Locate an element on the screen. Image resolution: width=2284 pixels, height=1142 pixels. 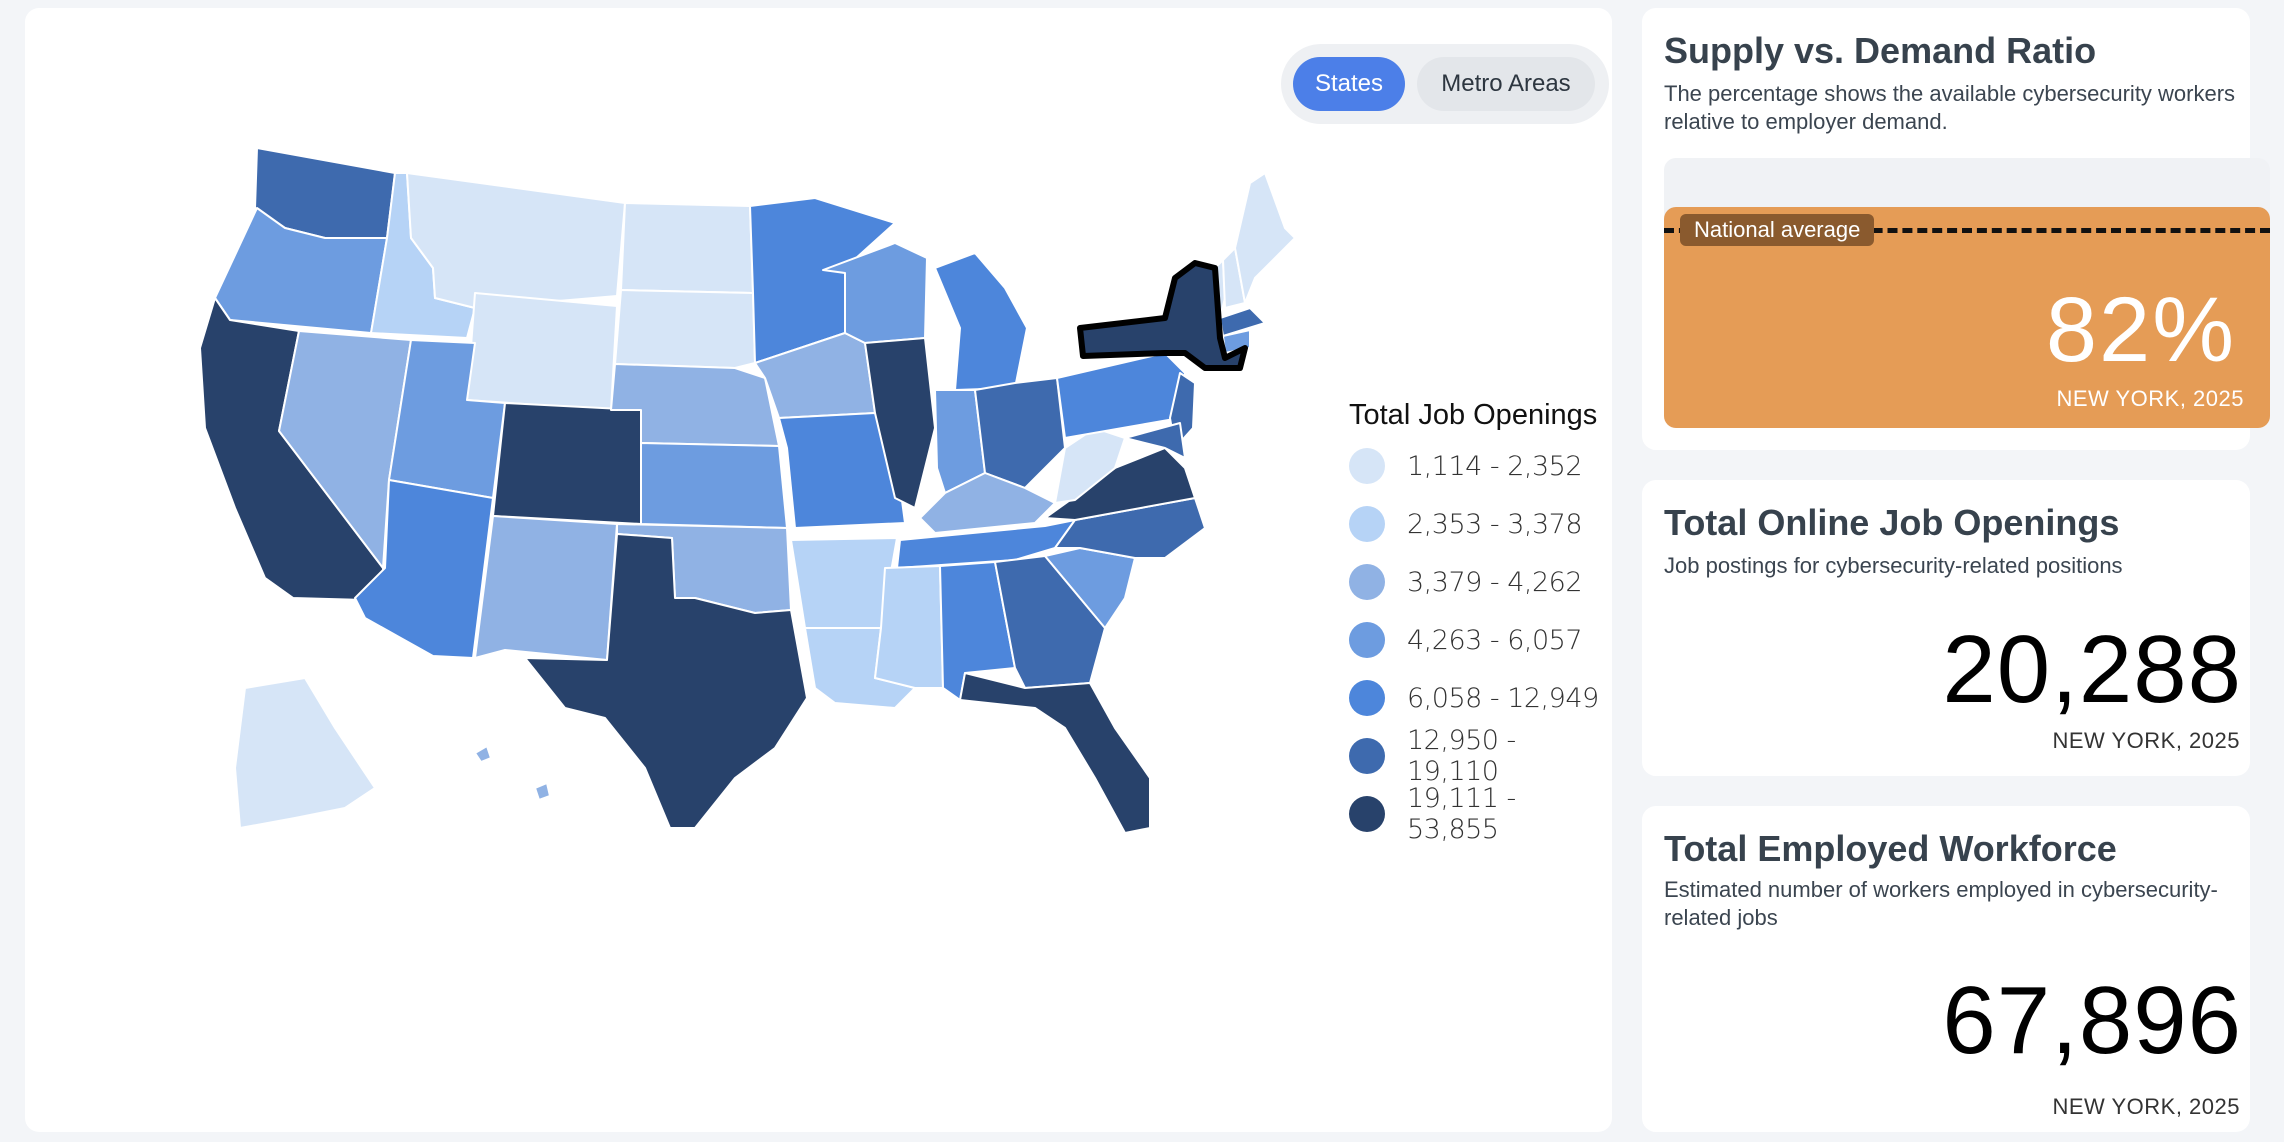
workforce-location: NEW YORK, 2025 is located at coordinates (2146, 1106).